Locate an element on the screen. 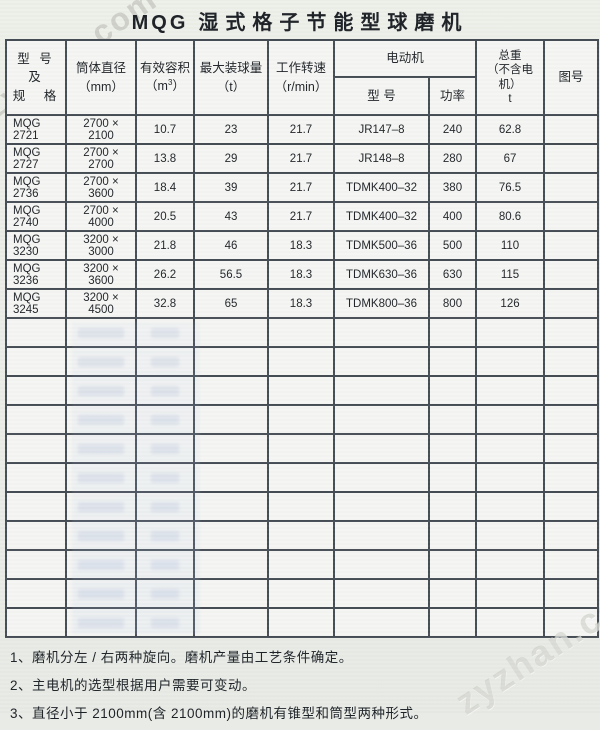 This screenshot has height=730, width=600. table-cell: 240 is located at coordinates (452, 129).